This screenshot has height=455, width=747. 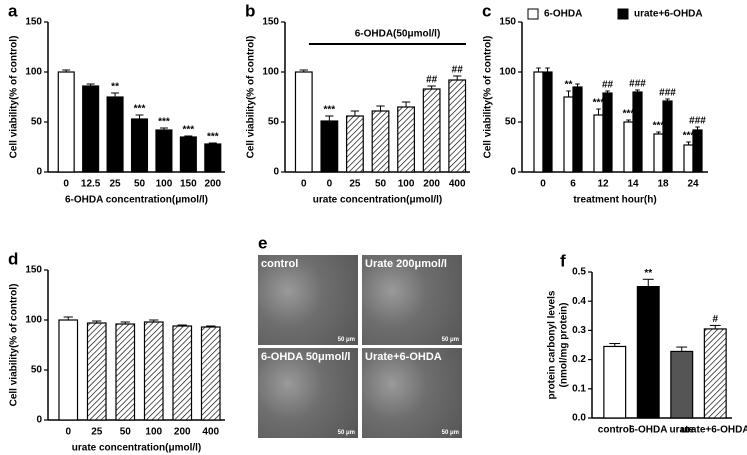 I want to click on y-tick-label: 0.1, so click(x=579, y=388).